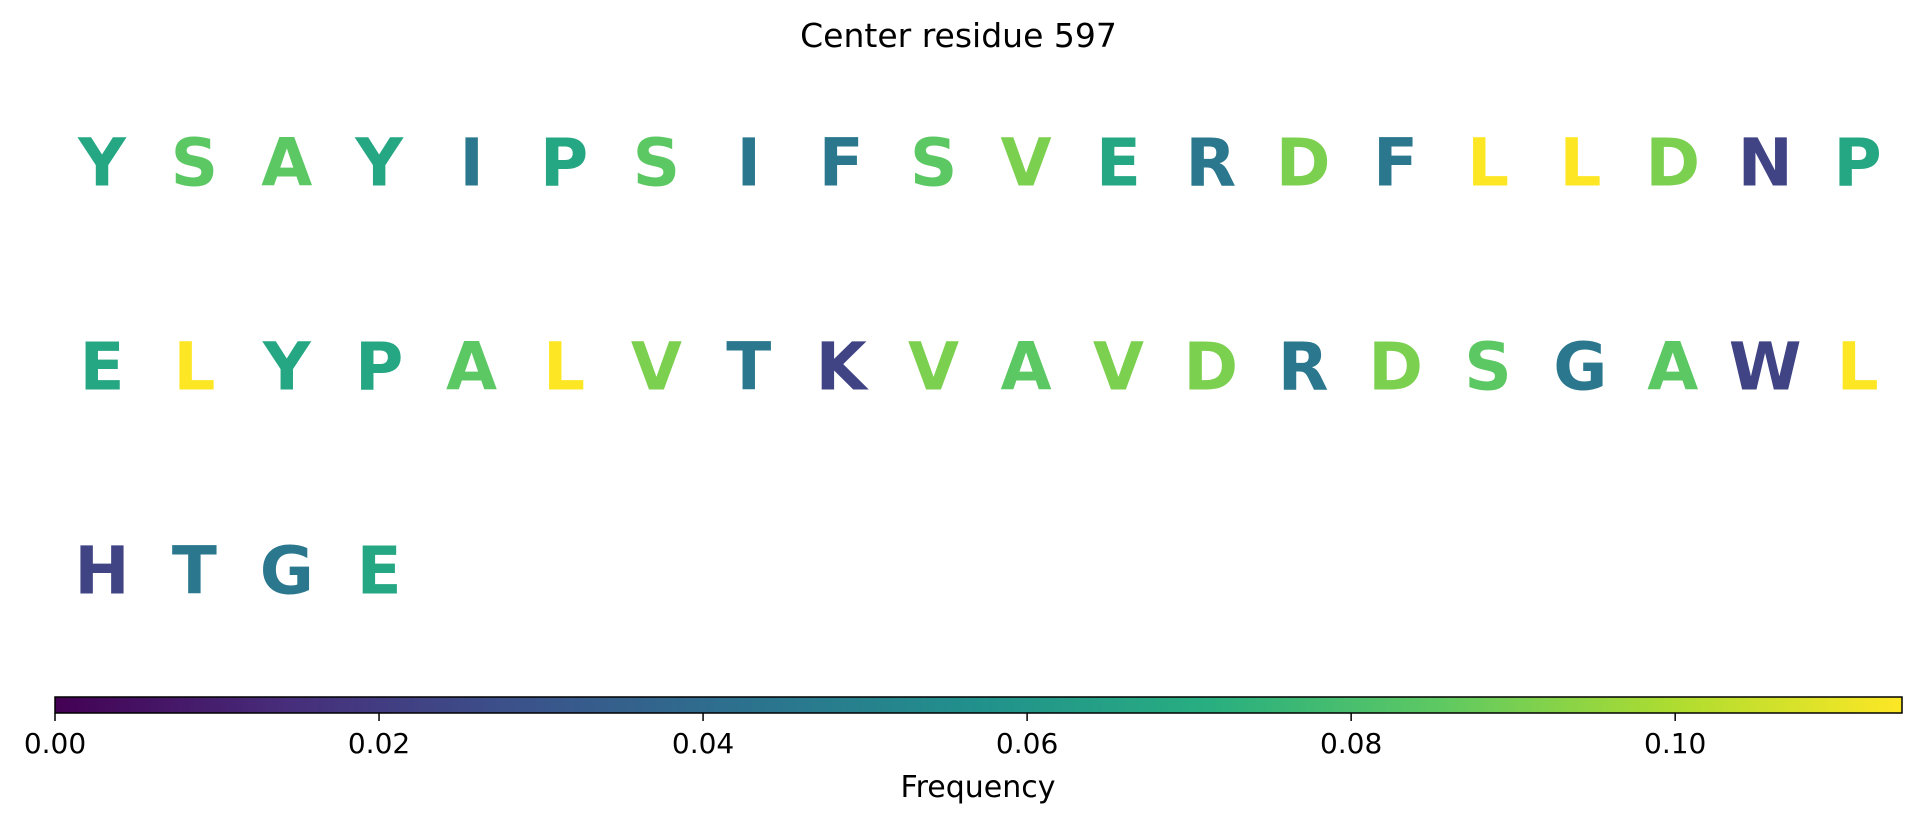 Image resolution: width=1917 pixels, height=822 pixels. Describe the element at coordinates (379, 743) in the screenshot. I see `colorbar-tick-label: 0.02` at that location.